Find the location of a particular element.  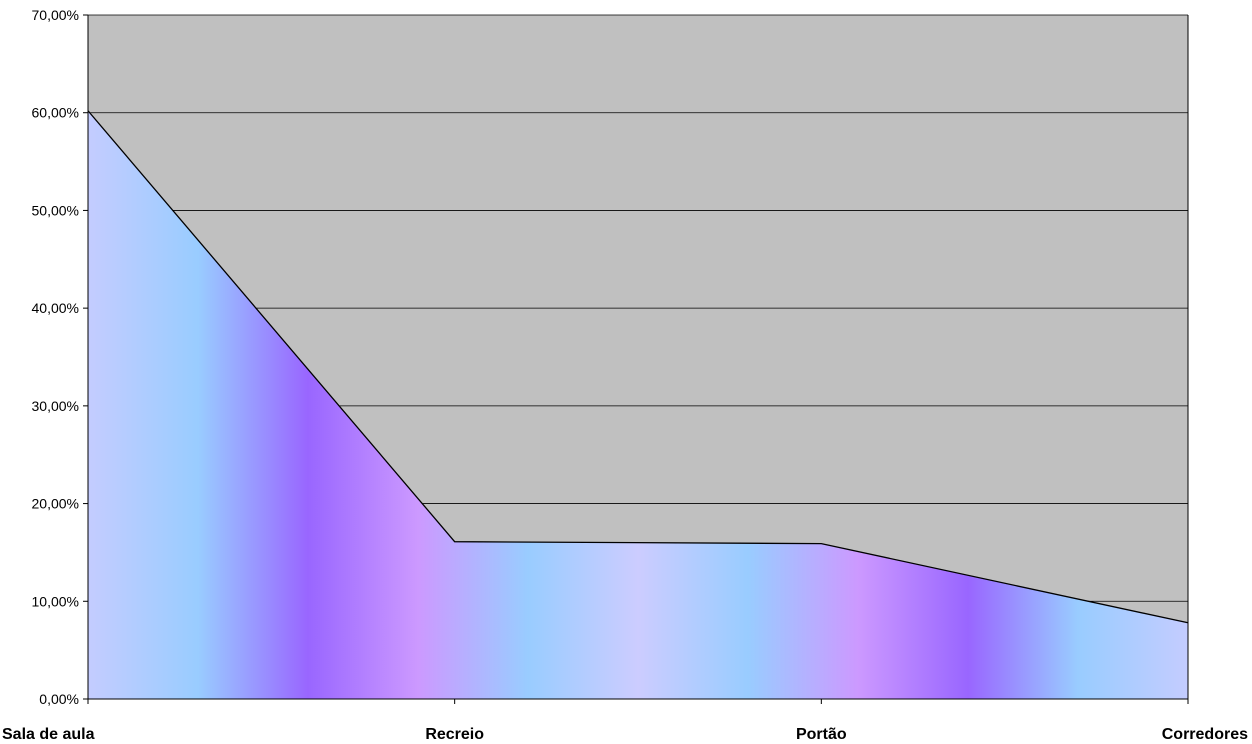

x-tick-label: Portão is located at coordinates (821, 734).